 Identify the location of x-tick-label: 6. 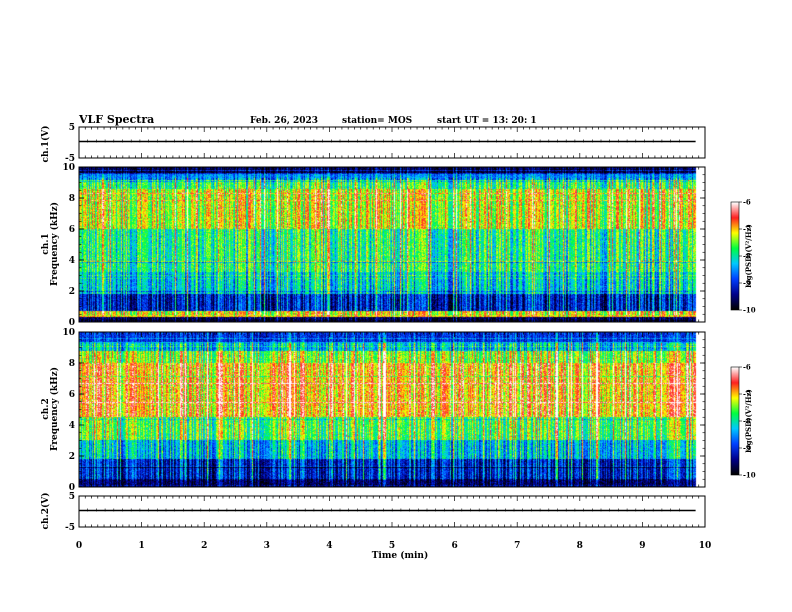
(454, 546).